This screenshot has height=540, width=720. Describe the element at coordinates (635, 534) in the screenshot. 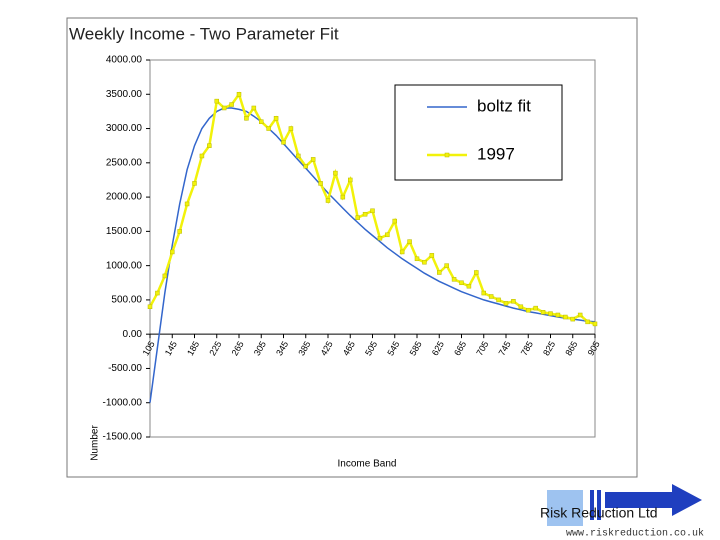

I see `company-url: www.riskreduction.co.uk` at that location.